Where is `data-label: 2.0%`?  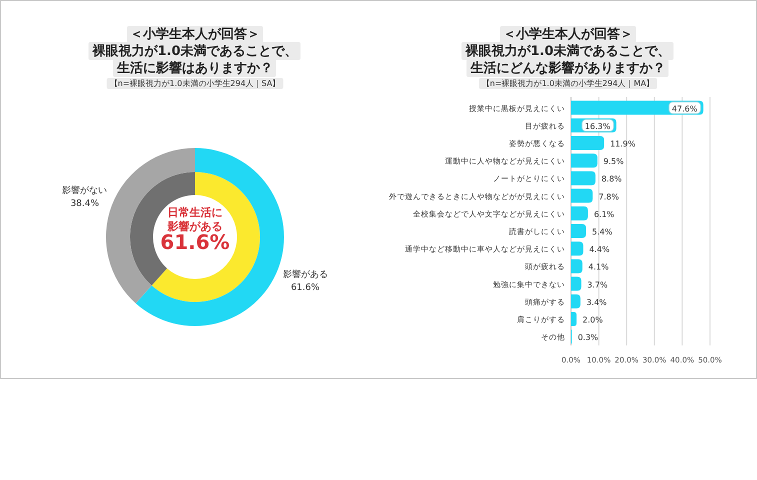 data-label: 2.0% is located at coordinates (593, 320).